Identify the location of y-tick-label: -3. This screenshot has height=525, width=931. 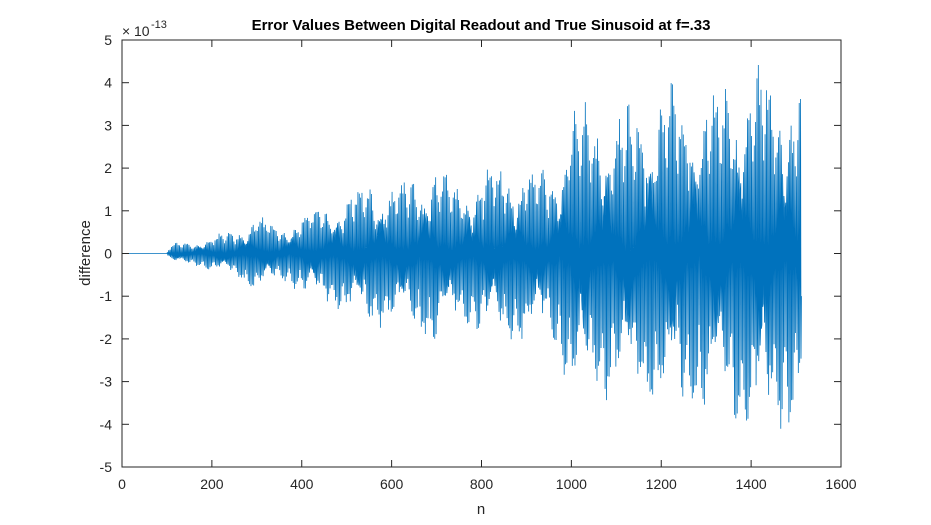
(106, 382).